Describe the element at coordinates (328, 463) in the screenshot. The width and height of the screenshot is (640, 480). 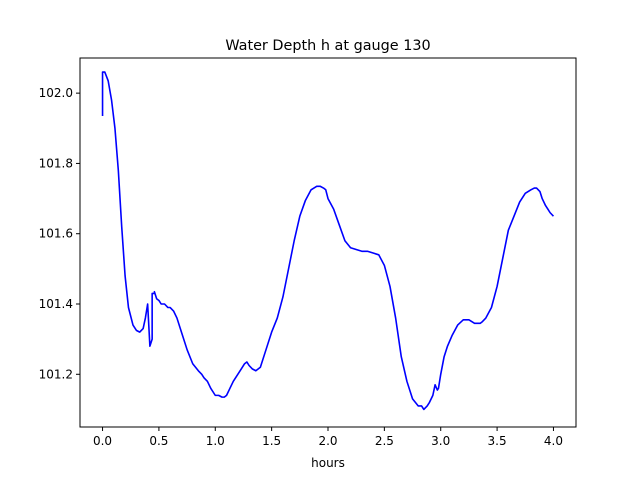
I see `x-axis-label: hours` at that location.